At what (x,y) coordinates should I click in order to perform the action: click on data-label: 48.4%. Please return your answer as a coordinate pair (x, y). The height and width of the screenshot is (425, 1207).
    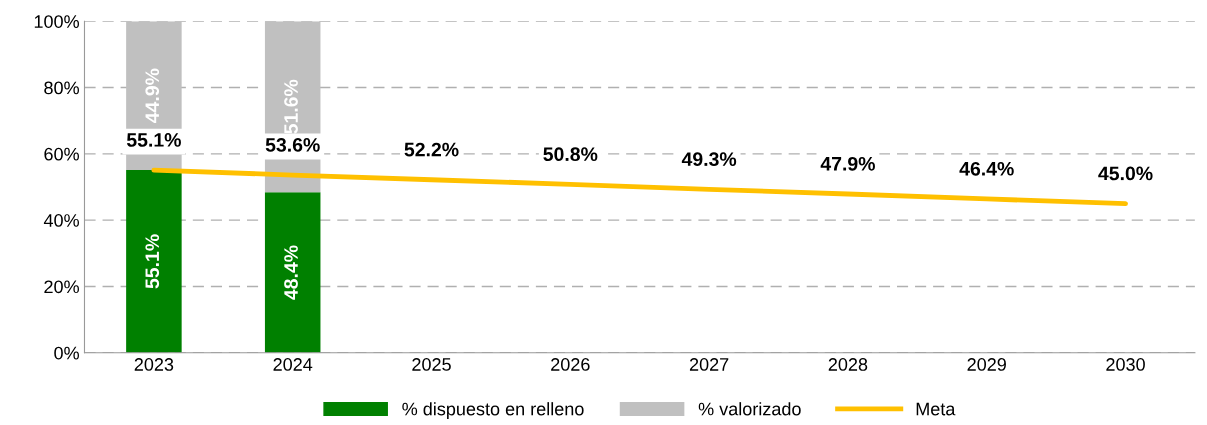
    Looking at the image, I should click on (291, 272).